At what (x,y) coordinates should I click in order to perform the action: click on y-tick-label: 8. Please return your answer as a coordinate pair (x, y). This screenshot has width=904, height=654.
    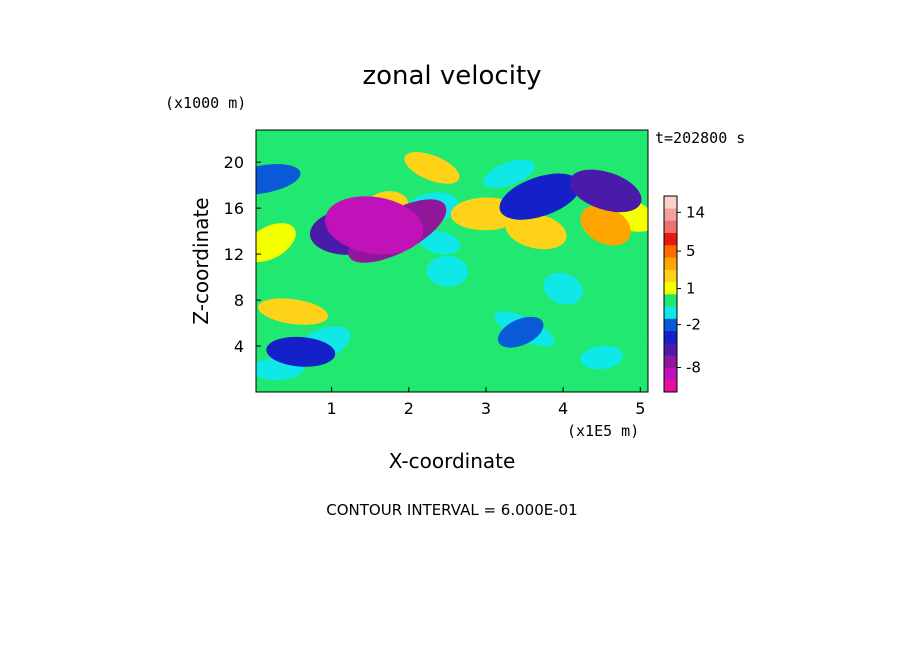
    Looking at the image, I should click on (239, 300).